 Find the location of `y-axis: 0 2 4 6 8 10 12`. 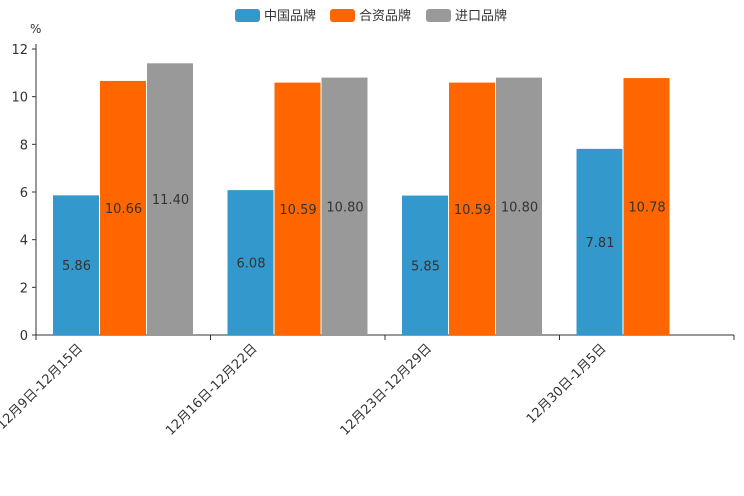

y-axis: 0 2 4 6 8 10 12 is located at coordinates (24, 193).